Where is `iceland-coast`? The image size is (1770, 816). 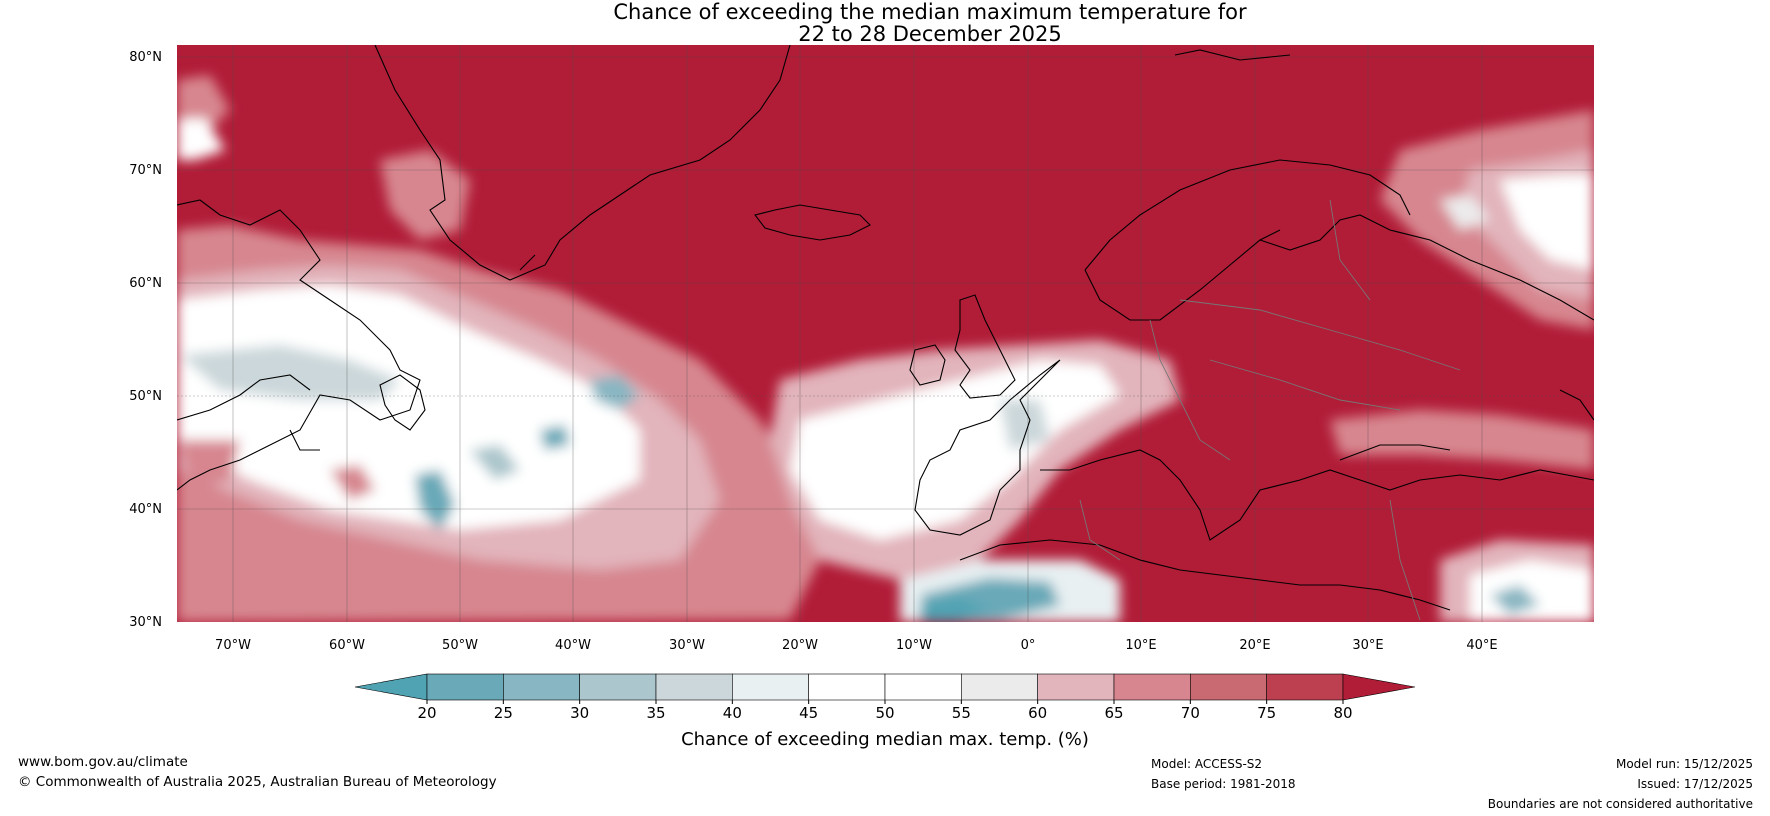
iceland-coast is located at coordinates (812, 222).